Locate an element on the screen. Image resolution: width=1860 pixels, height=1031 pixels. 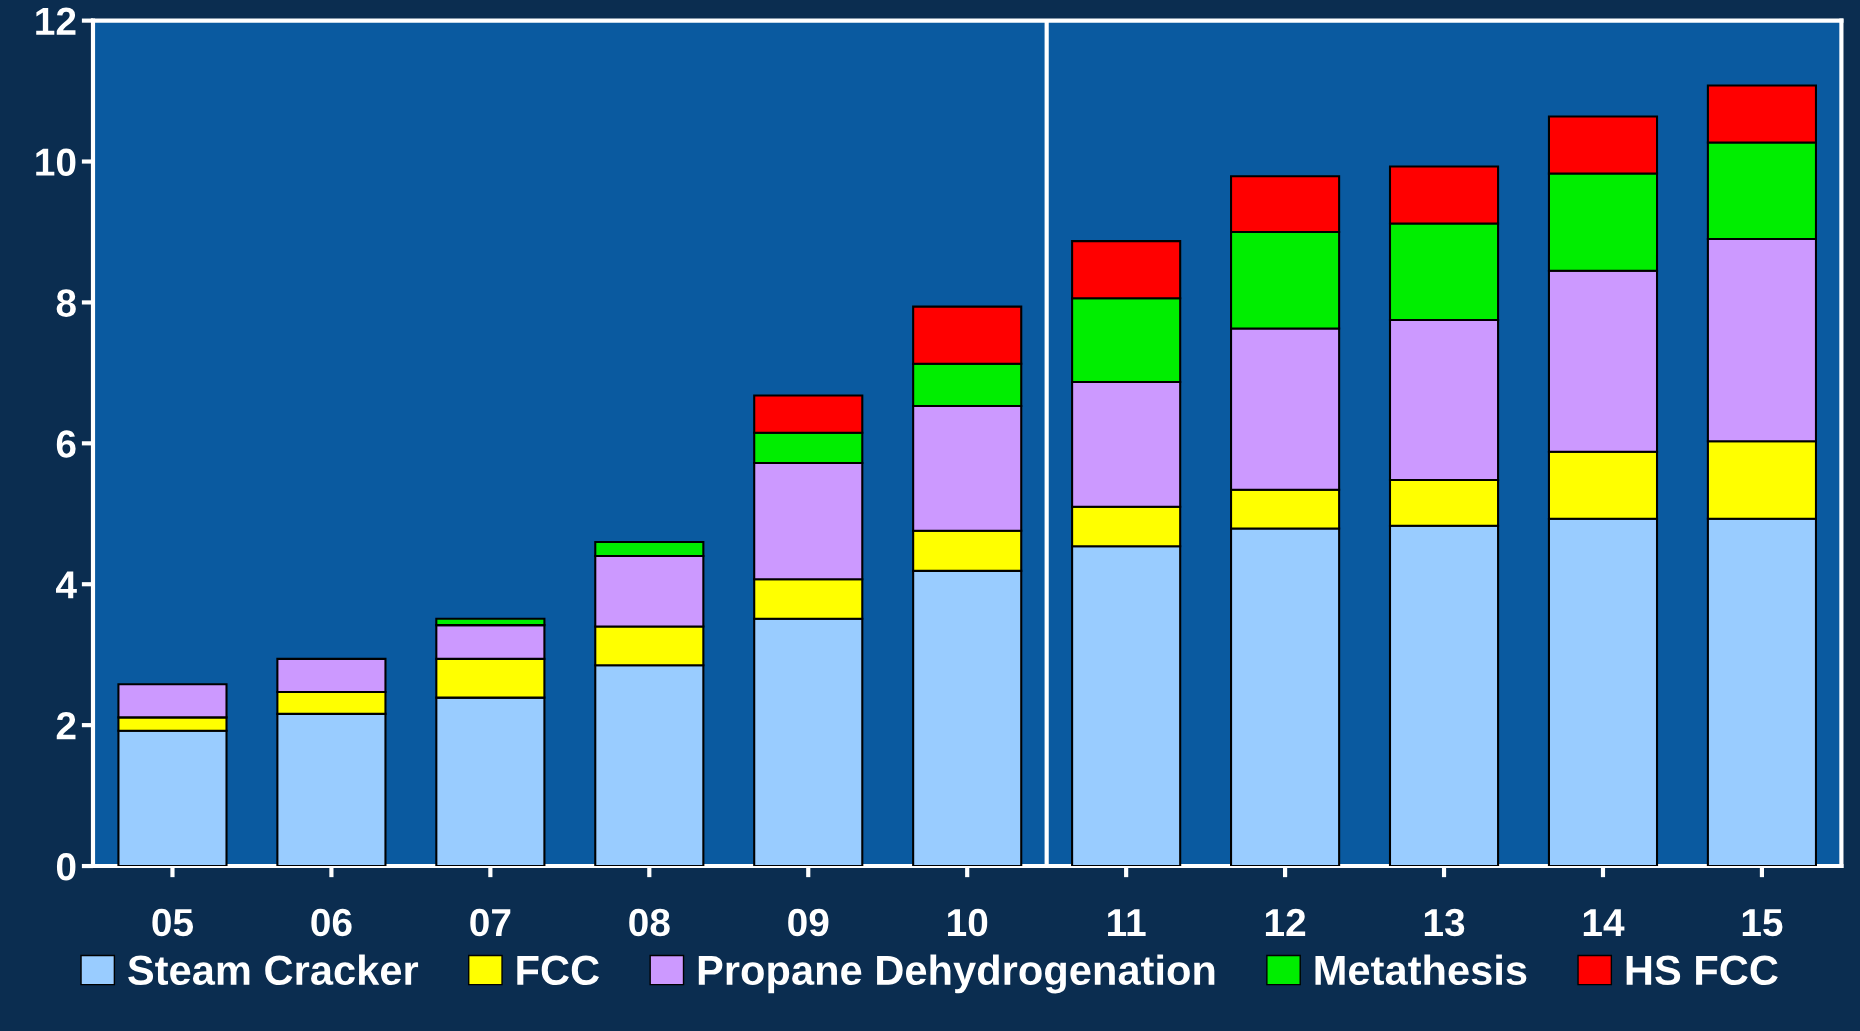
x-tick-label: 10 is located at coordinates (968, 922).